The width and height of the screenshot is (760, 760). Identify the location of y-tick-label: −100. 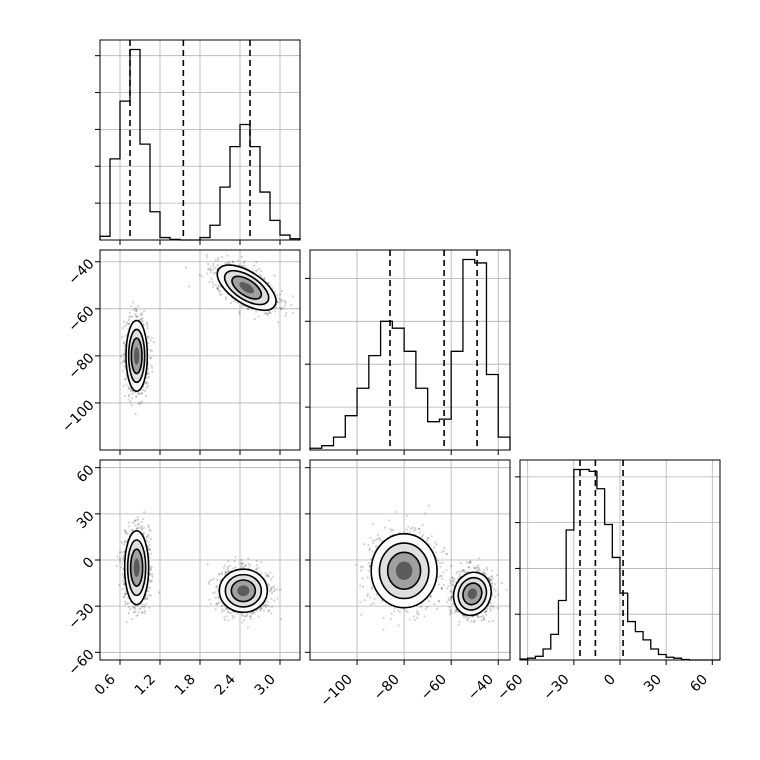
(78, 416).